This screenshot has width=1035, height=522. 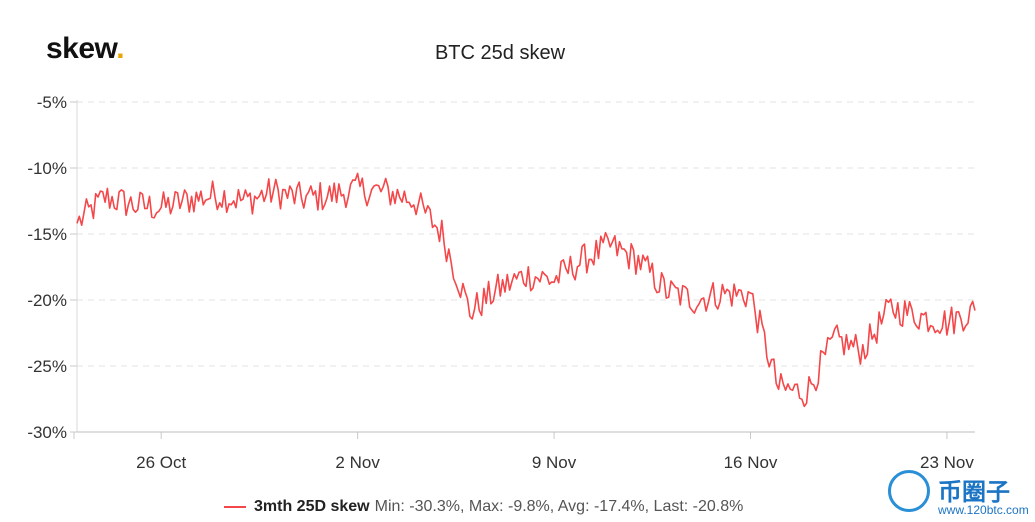 What do you see at coordinates (947, 462) in the screenshot?
I see `x-tick-label: 23 Nov` at bounding box center [947, 462].